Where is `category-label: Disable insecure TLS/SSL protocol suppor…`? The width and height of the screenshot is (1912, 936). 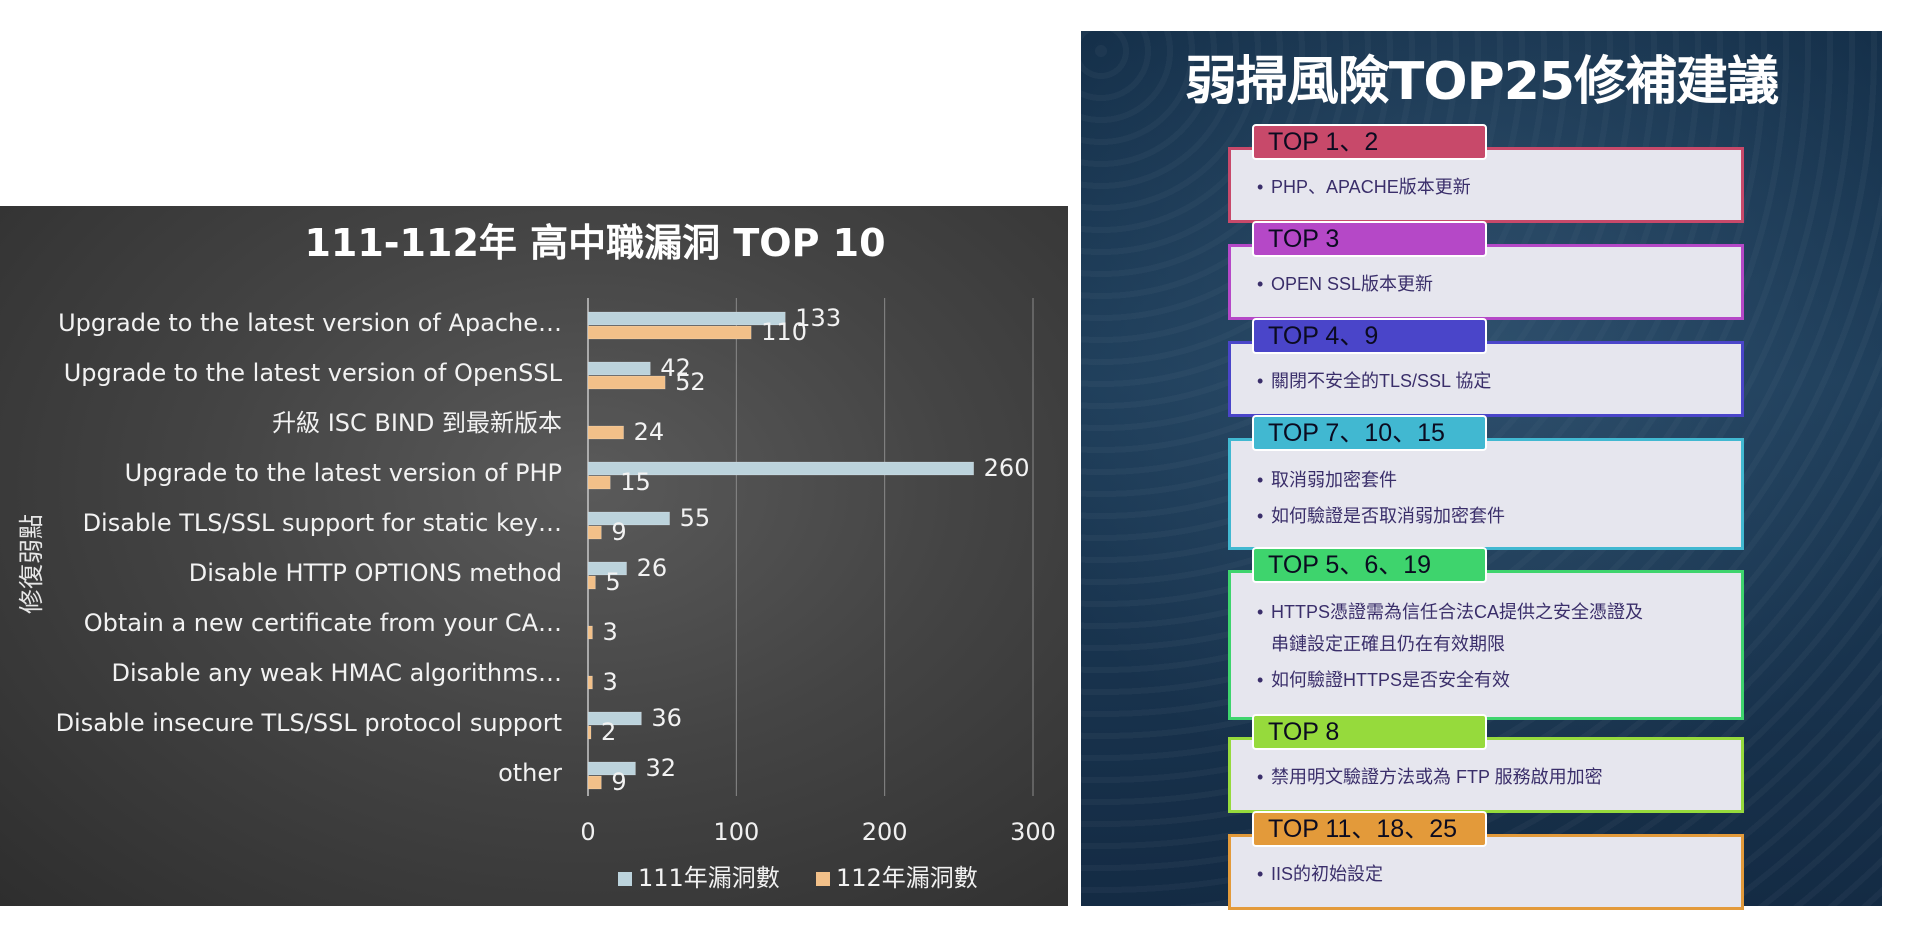 category-label: Disable insecure TLS/SSL protocol suppor… is located at coordinates (309, 723).